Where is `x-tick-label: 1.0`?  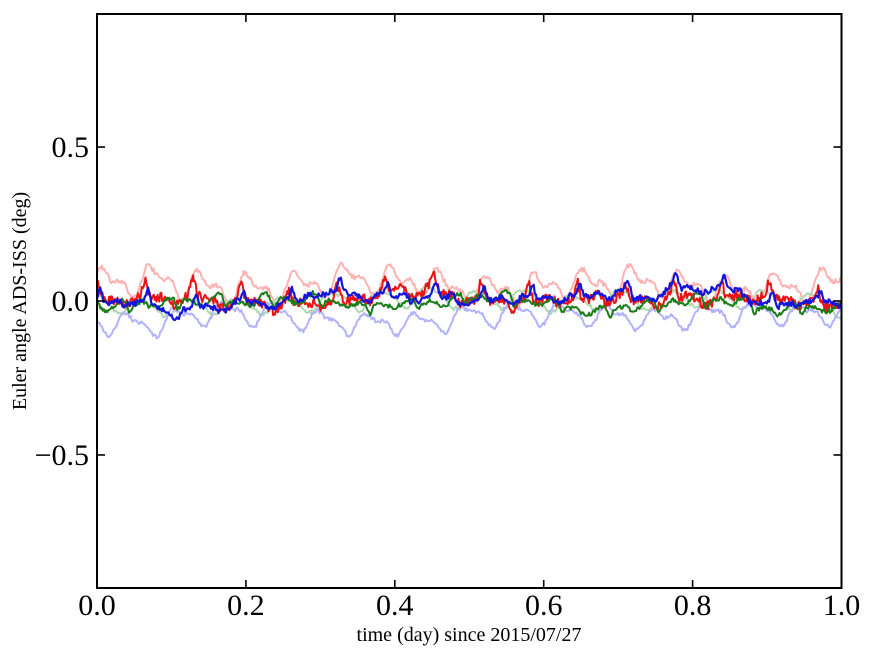 x-tick-label: 1.0 is located at coordinates (842, 605).